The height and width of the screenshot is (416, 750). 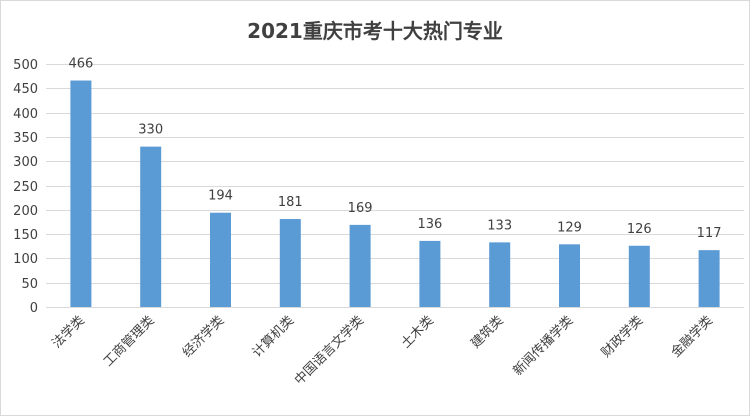 What do you see at coordinates (80, 64) in the screenshot?
I see `data-label: 466` at bounding box center [80, 64].